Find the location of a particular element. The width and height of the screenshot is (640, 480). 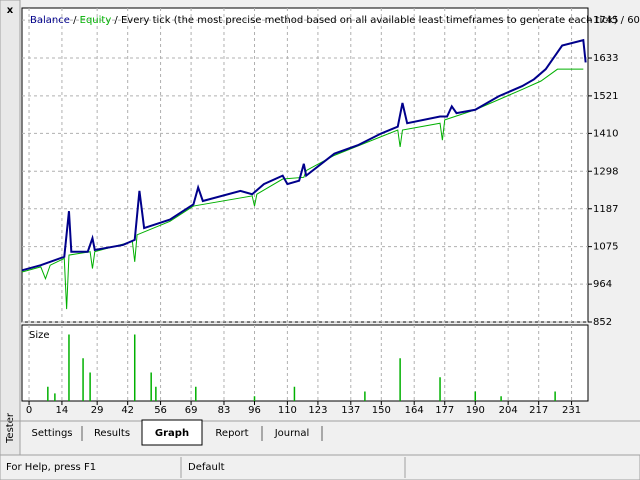

x-tick-label: 110 is located at coordinates (287, 410).